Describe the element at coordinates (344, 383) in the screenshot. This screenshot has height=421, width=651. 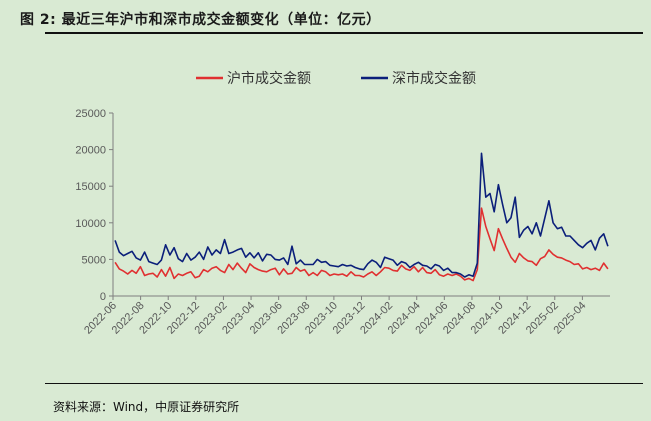
I see `bottom-rule` at that location.